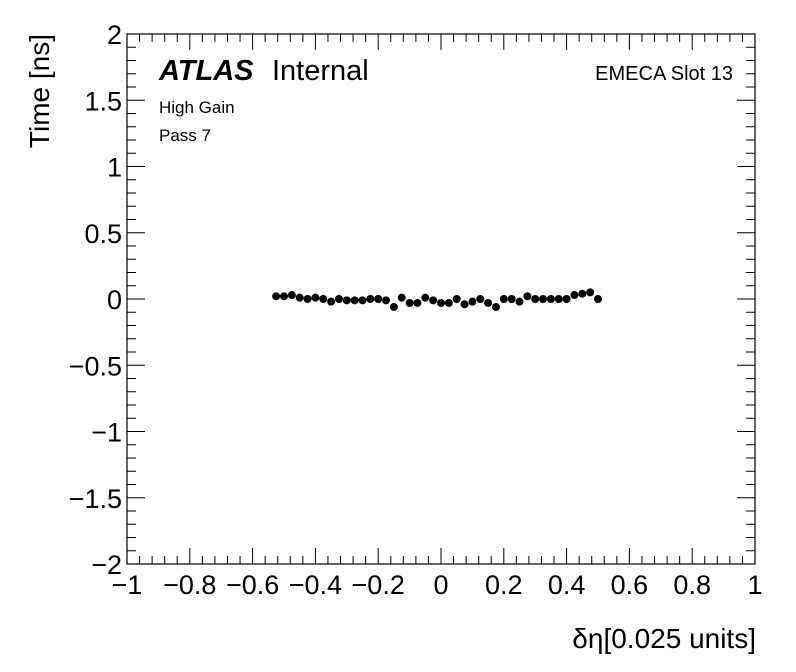 The image size is (796, 672). What do you see at coordinates (114, 300) in the screenshot?
I see `y-tick-label: 0` at bounding box center [114, 300].